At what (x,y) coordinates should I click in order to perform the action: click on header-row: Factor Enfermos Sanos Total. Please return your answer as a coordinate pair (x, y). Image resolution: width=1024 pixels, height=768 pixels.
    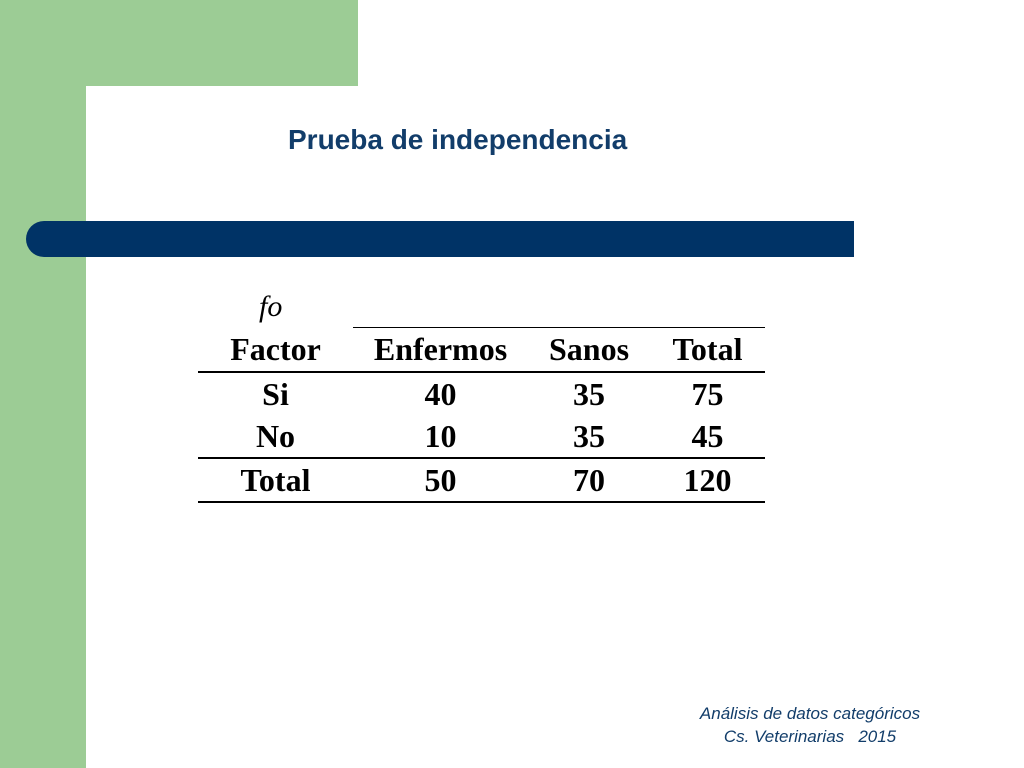
    Looking at the image, I should click on (481, 350).